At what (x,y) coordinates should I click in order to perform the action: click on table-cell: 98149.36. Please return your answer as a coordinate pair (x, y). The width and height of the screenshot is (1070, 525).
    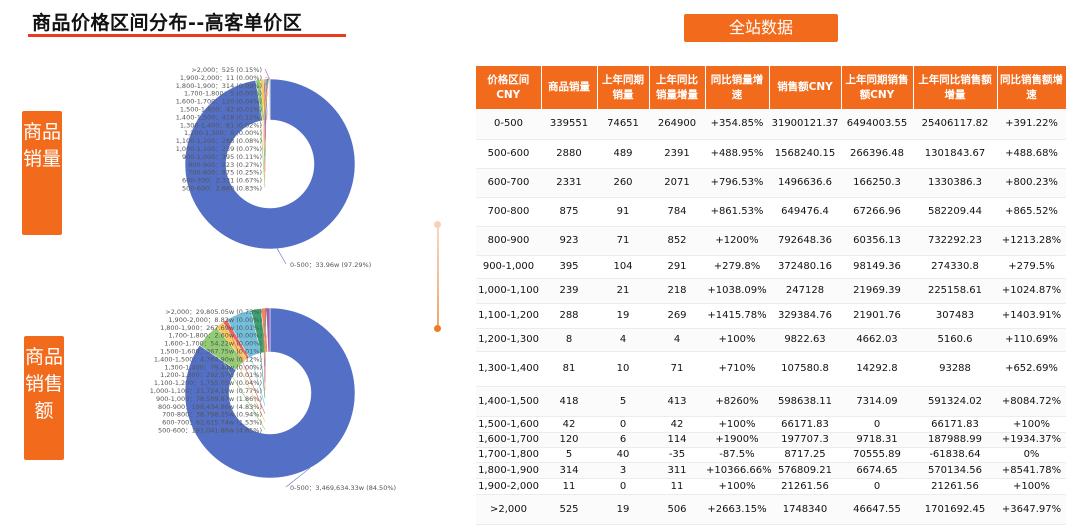
    Looking at the image, I should click on (877, 266).